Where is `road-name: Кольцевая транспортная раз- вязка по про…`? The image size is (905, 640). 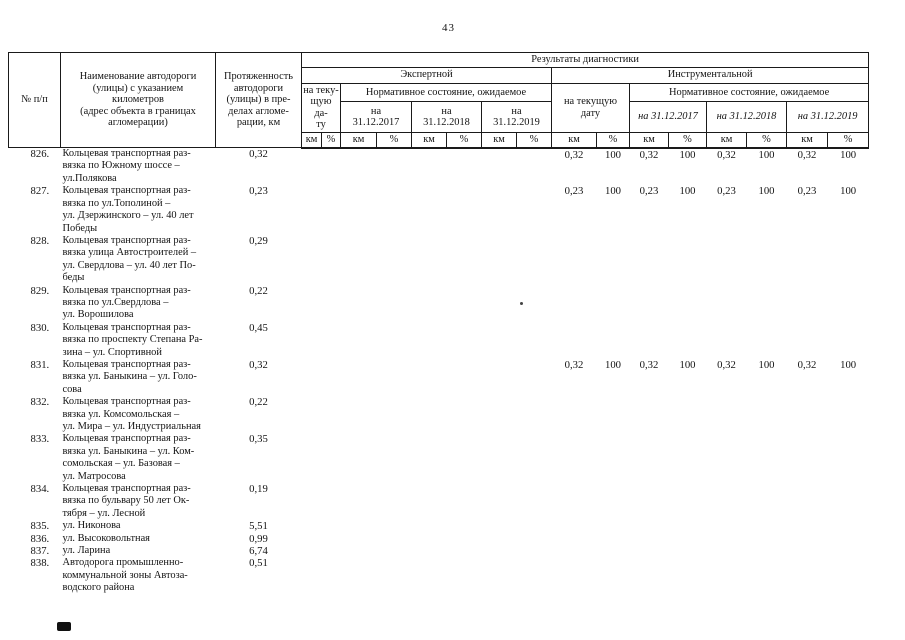
road-name: Кольцевая транспортная раз- вязка по про… is located at coordinates (132, 339).